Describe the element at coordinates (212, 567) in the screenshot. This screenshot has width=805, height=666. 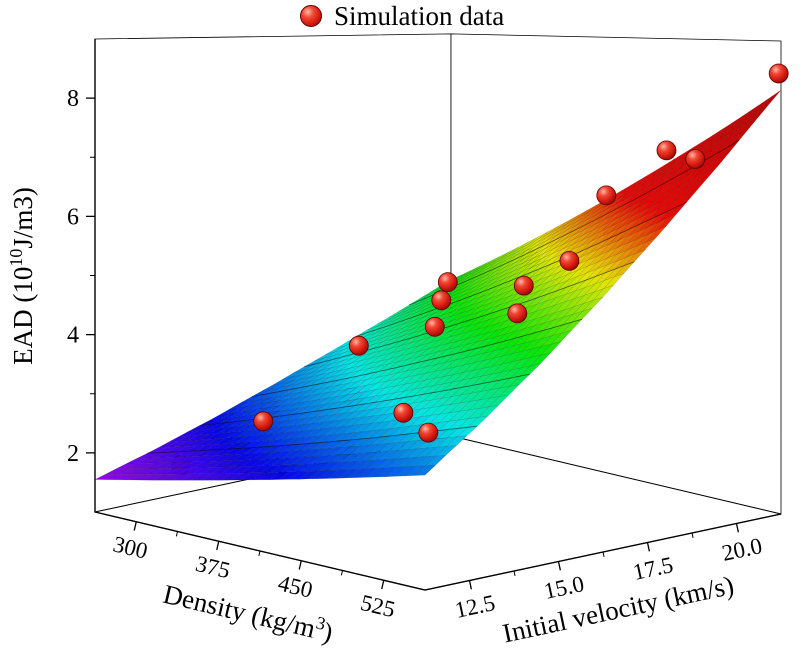
I see `x-tick-label: 375` at that location.